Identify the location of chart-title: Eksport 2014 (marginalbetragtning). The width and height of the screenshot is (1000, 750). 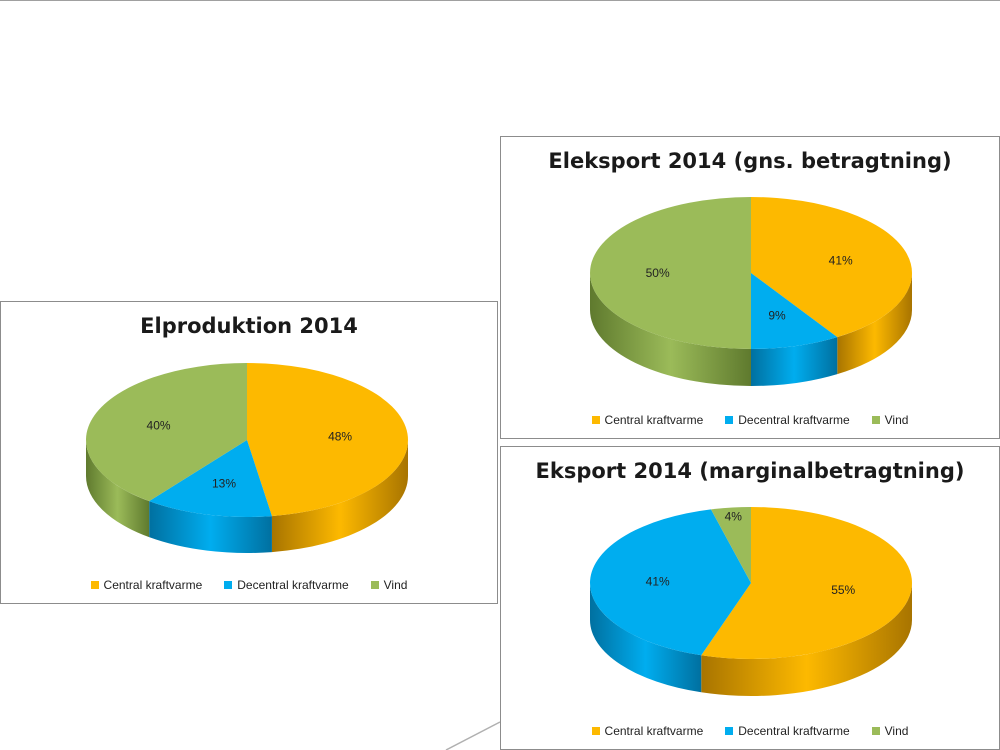
(750, 471).